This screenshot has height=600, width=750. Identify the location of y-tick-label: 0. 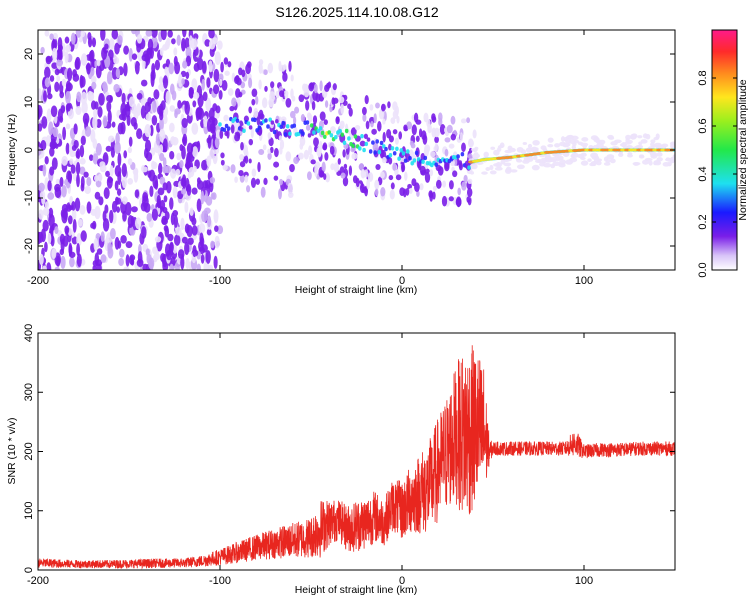
(29, 570).